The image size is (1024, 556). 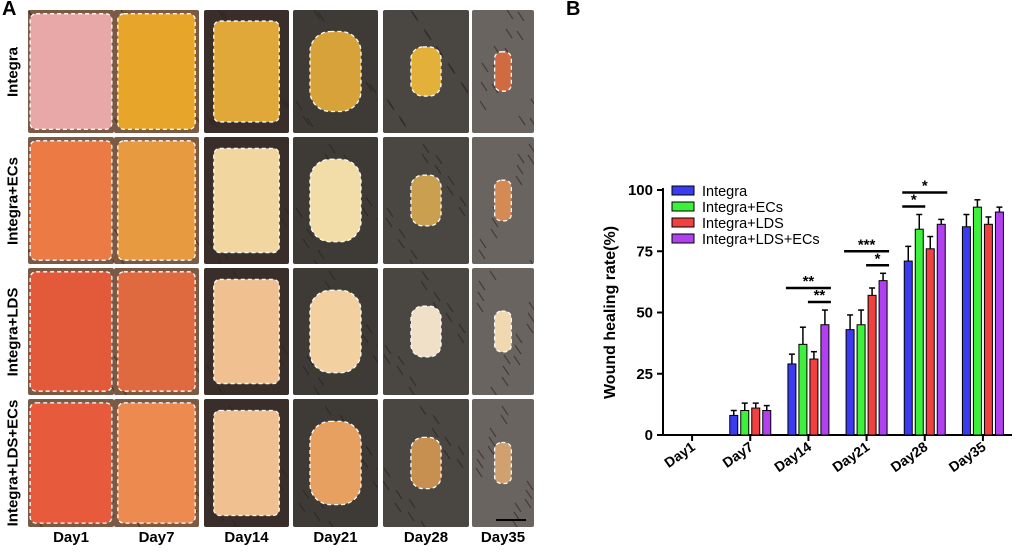 I want to click on x-tick-label: Day14, so click(x=792, y=456).